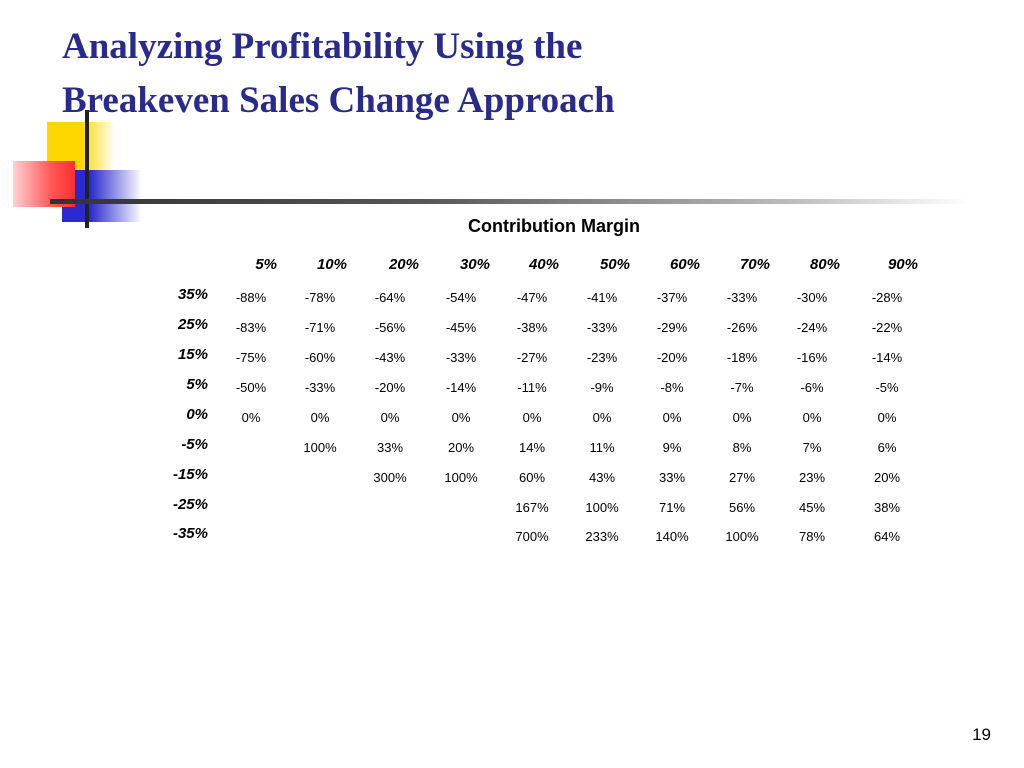 The width and height of the screenshot is (1024, 768). I want to click on table-cell: -37%, so click(672, 297).